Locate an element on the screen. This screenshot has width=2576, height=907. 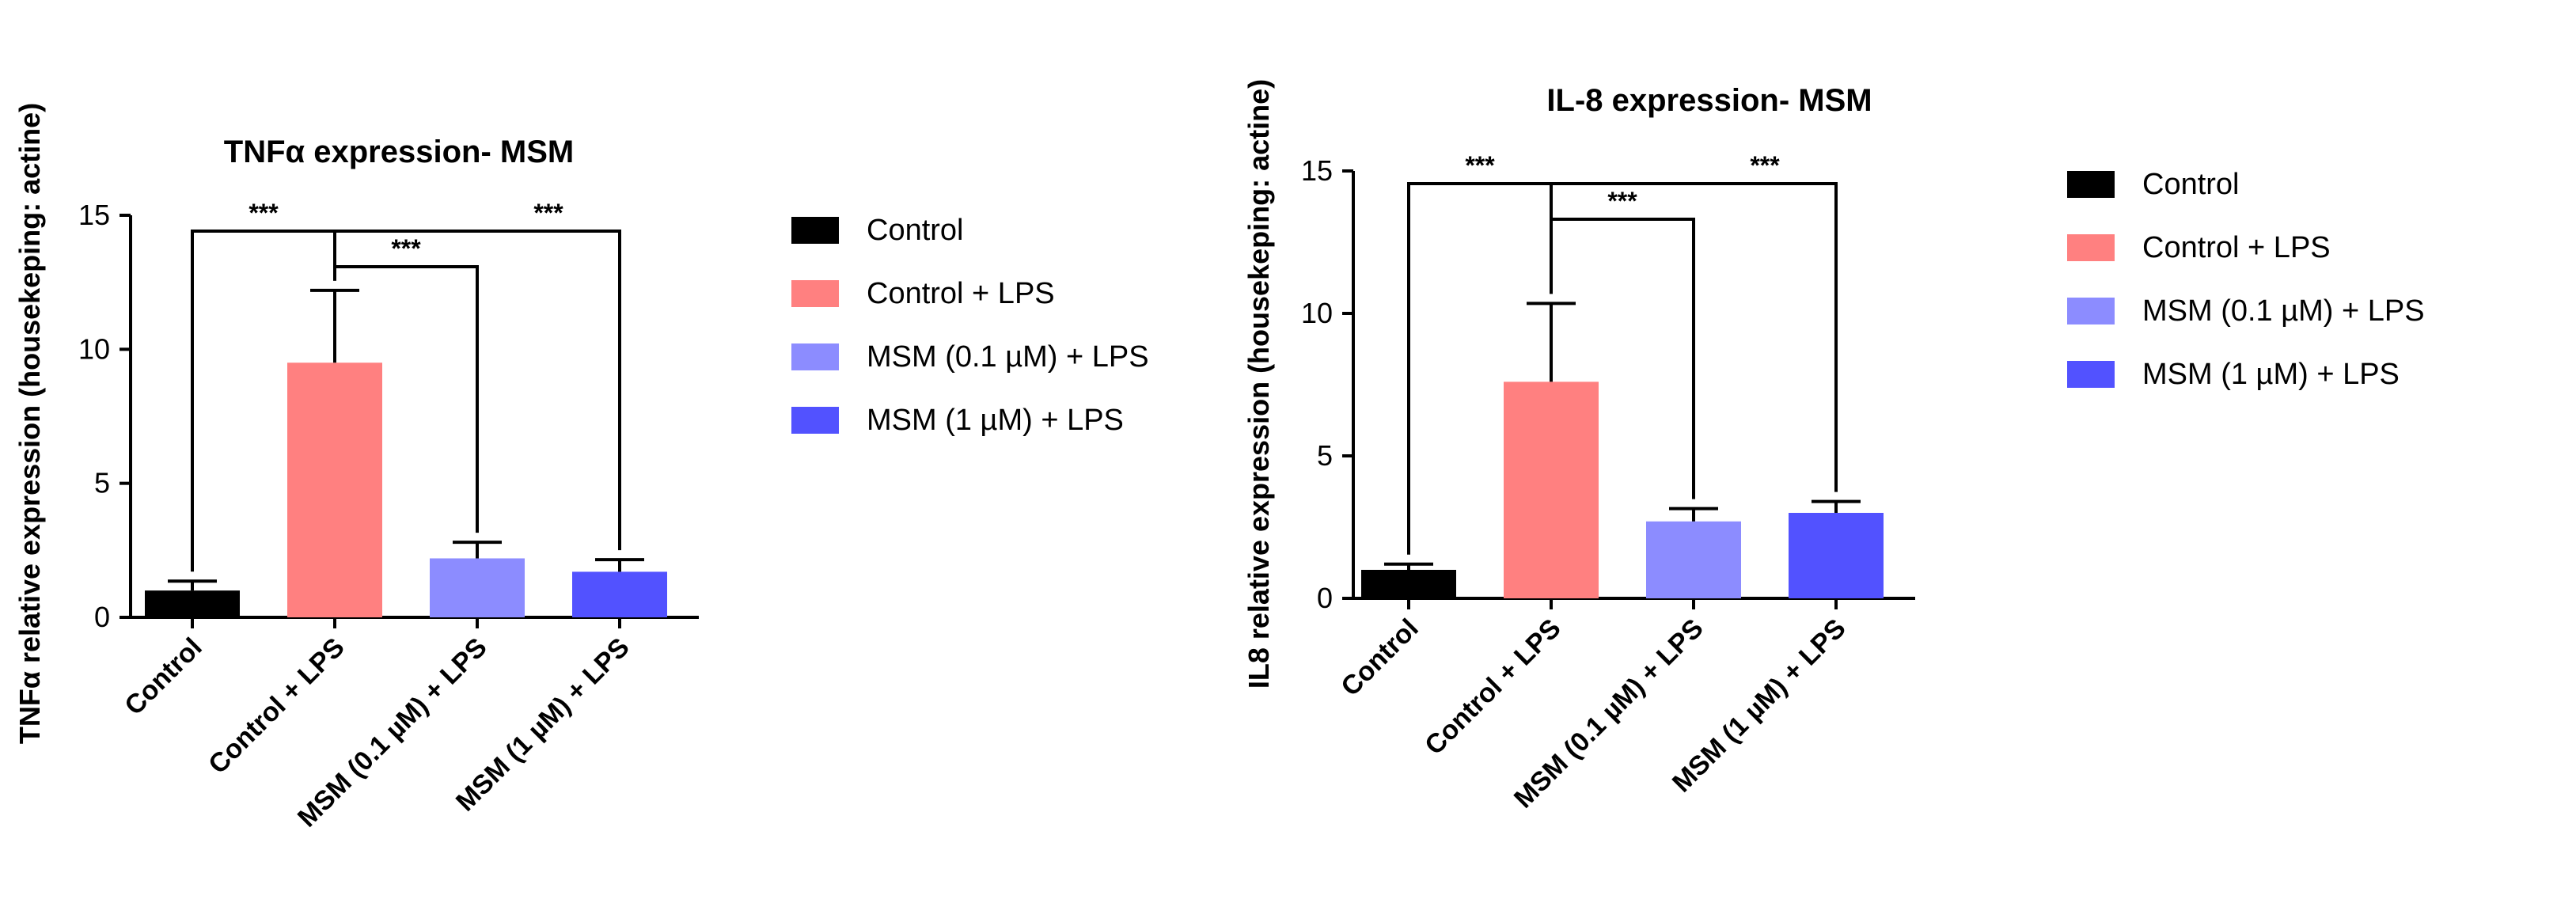
chart-title: TNFα expression- MSM is located at coordinates (399, 152).